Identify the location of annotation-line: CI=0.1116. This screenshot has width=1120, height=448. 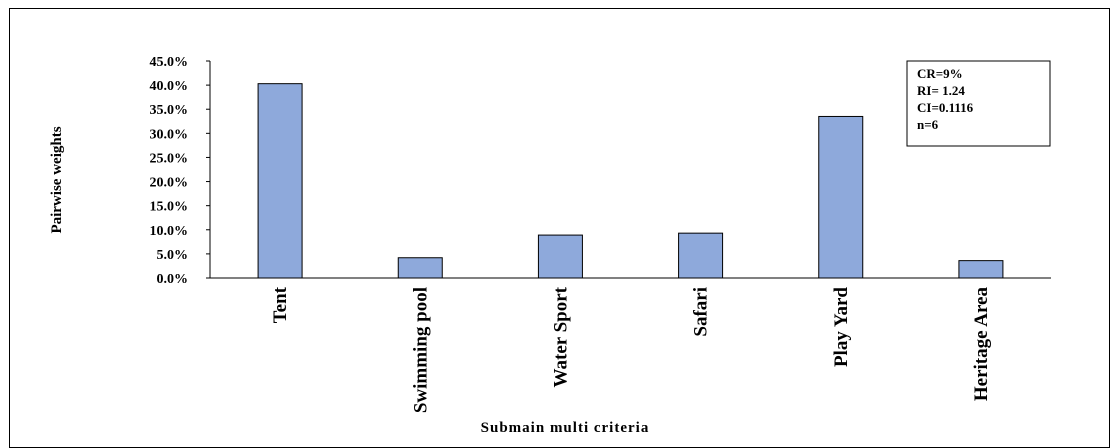
(945, 107).